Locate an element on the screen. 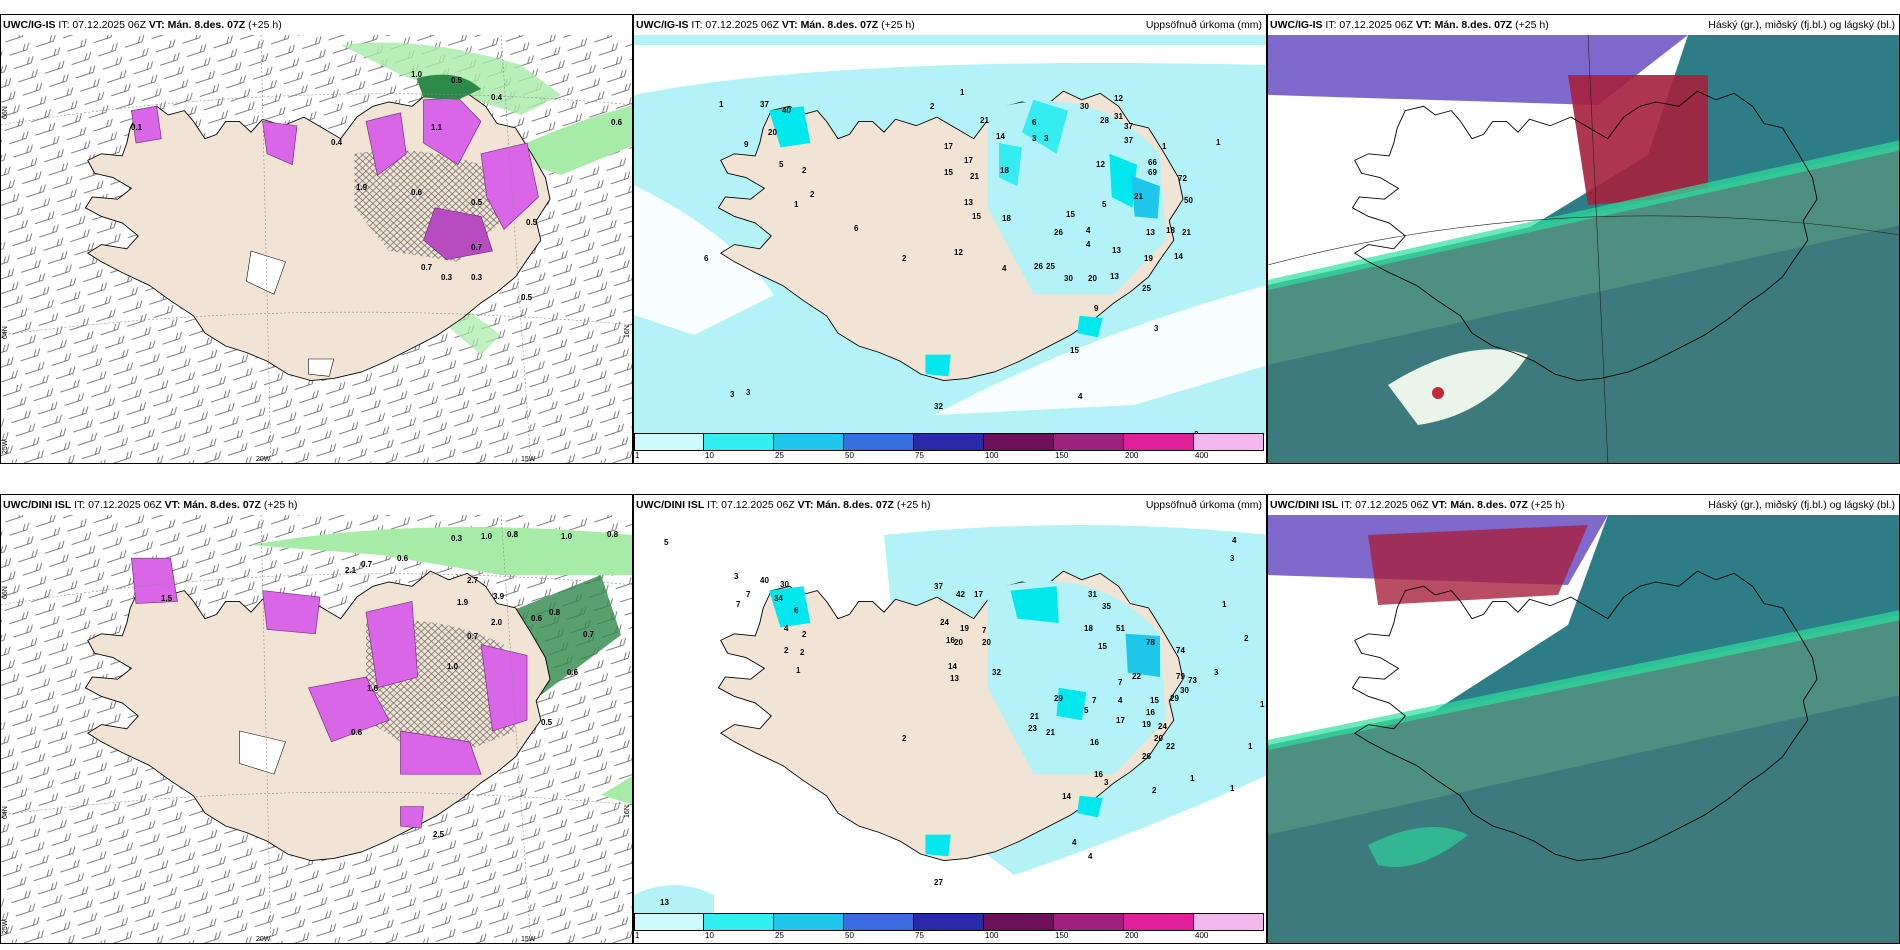 This screenshot has height=950, width=1900. precip-value: 66 is located at coordinates (1152, 162).